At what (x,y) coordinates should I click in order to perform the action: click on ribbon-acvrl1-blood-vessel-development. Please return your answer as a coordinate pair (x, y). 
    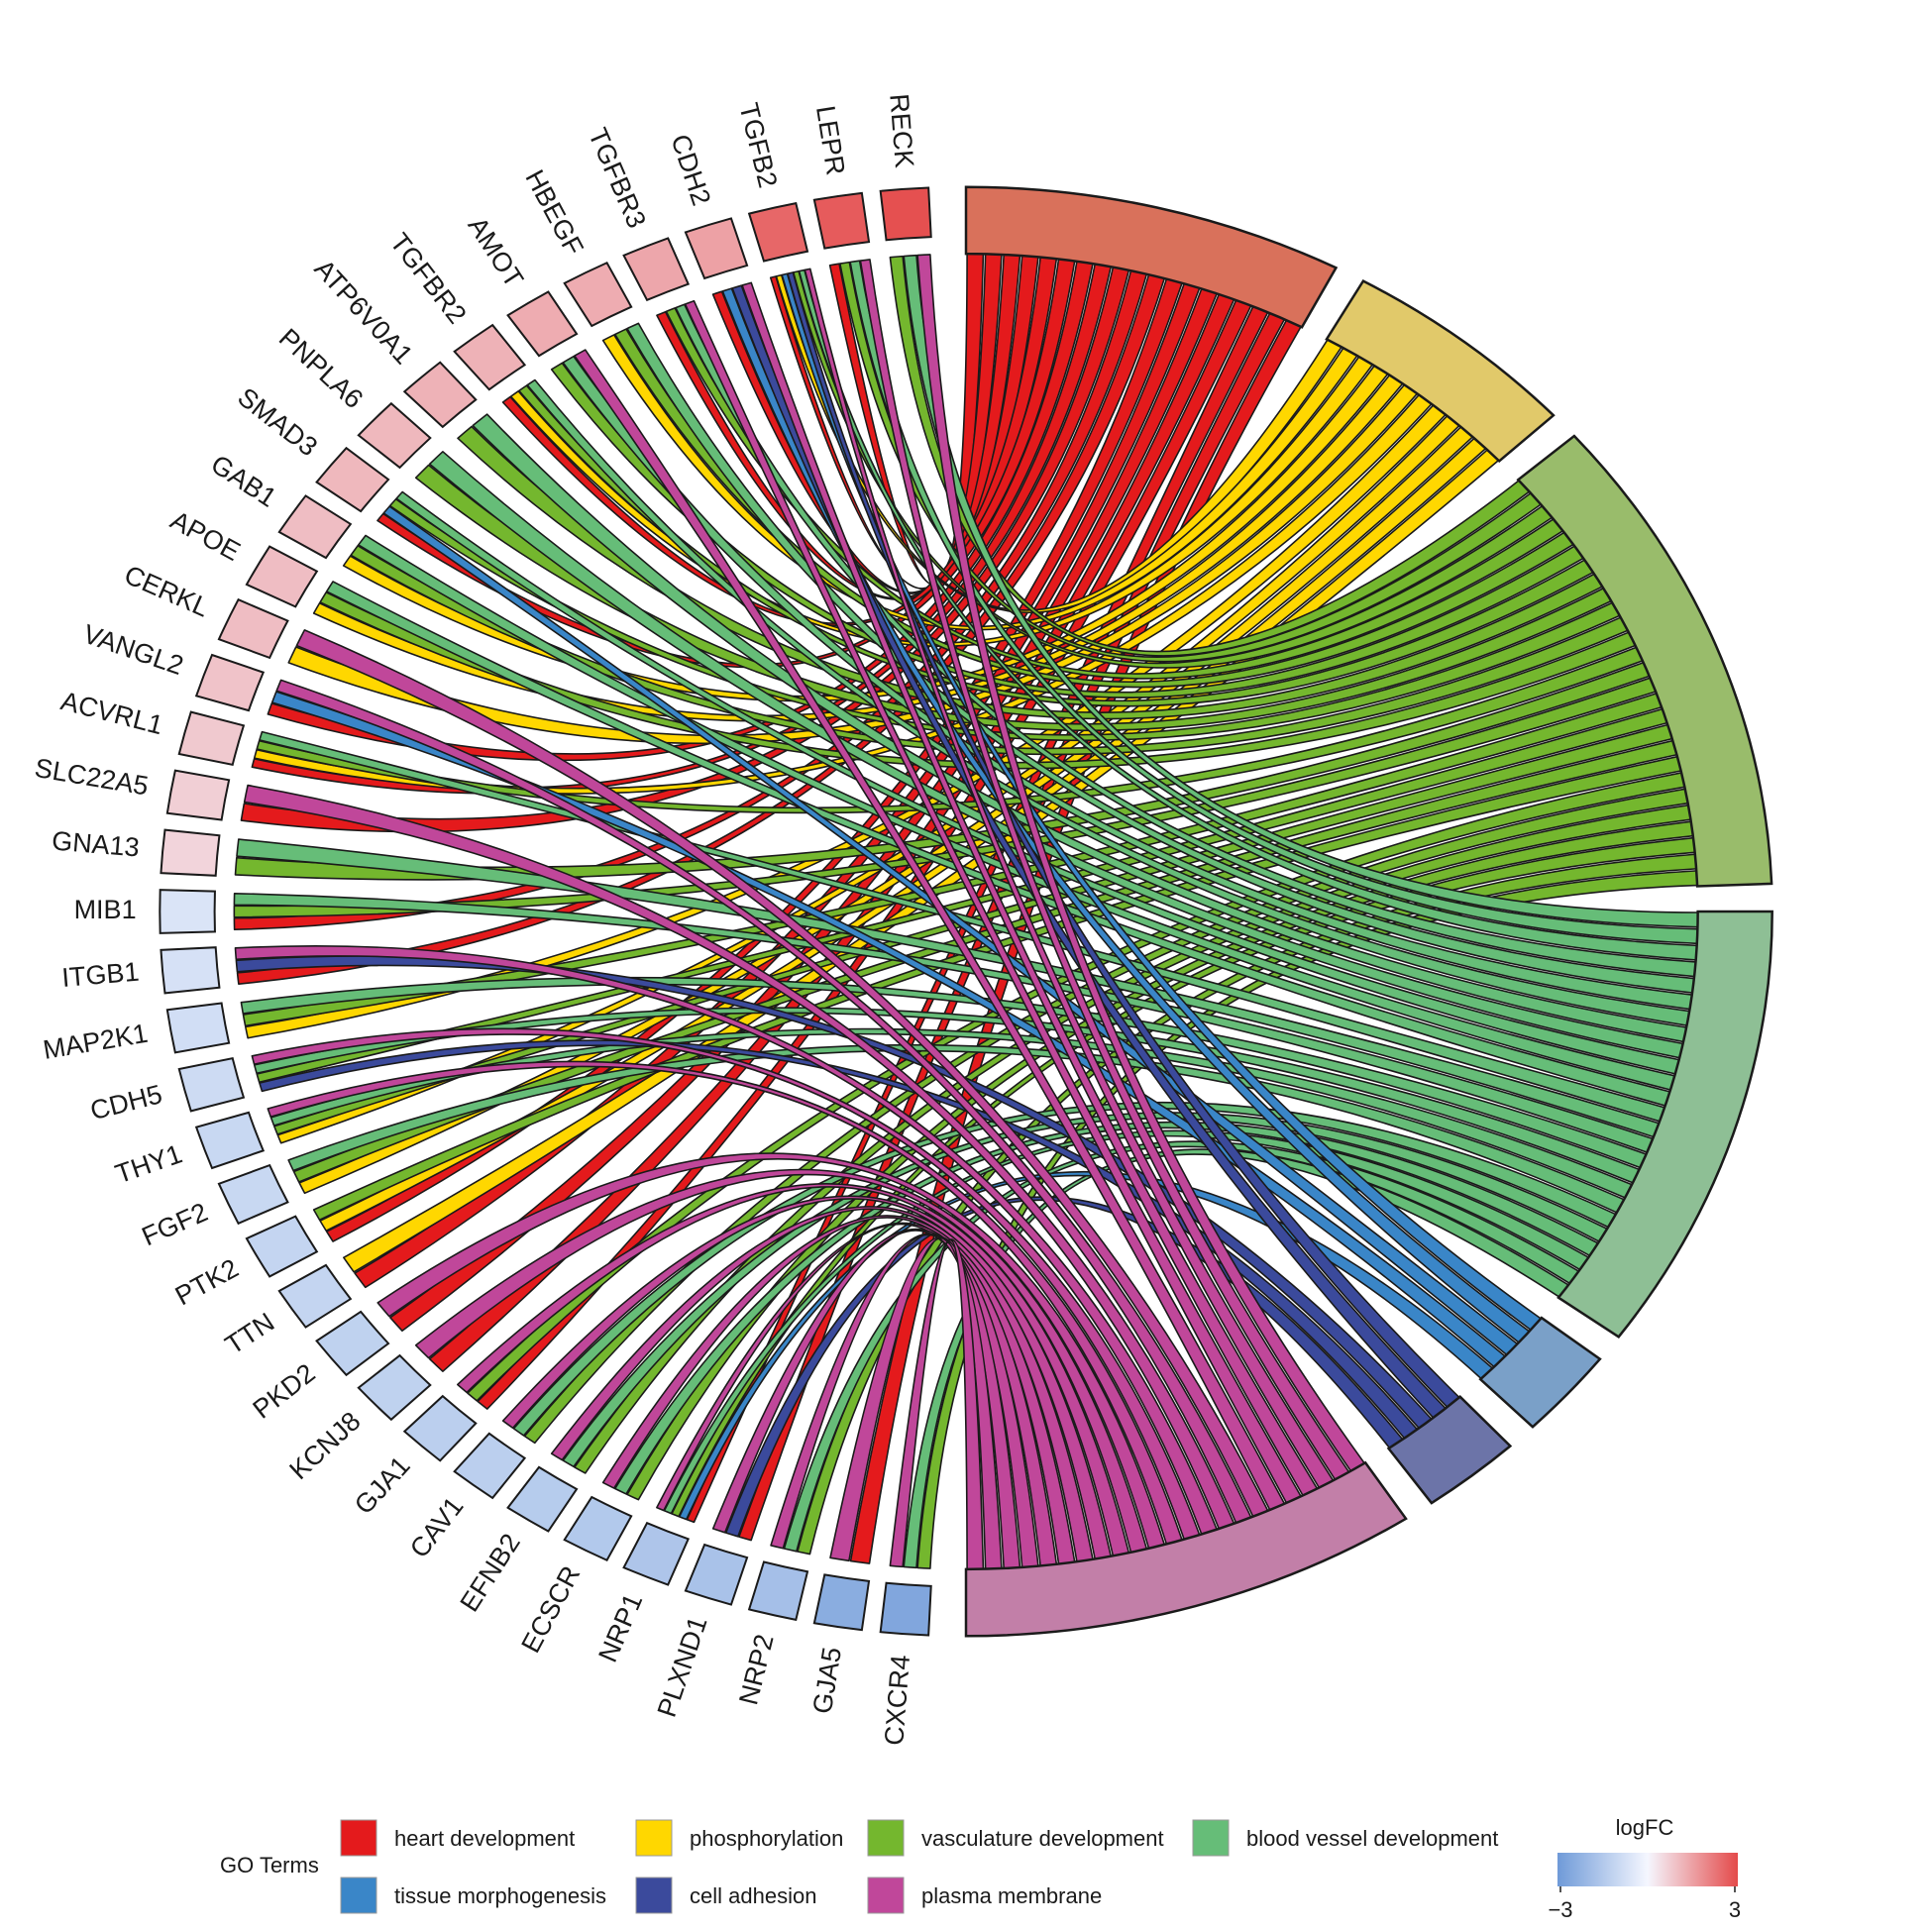
    Looking at the image, I should click on (962, 927).